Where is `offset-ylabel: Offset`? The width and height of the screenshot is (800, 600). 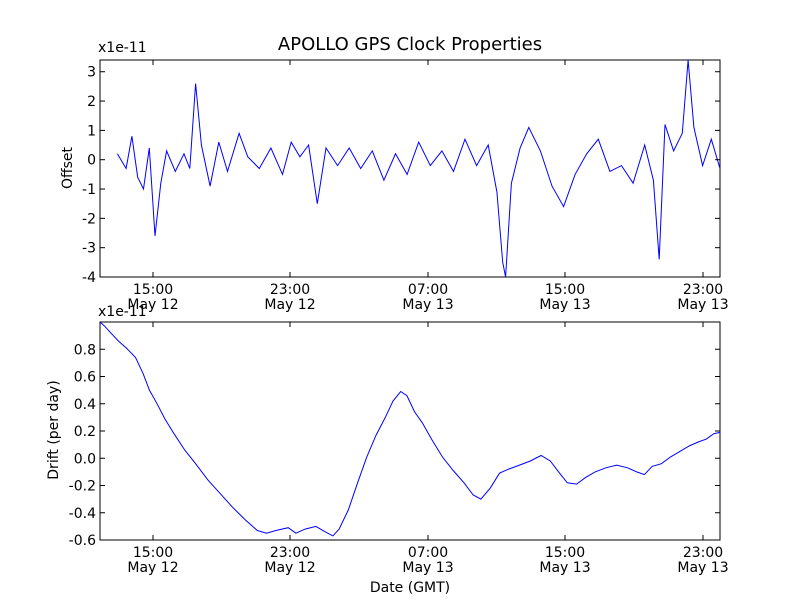
offset-ylabel: Offset is located at coordinates (68, 167).